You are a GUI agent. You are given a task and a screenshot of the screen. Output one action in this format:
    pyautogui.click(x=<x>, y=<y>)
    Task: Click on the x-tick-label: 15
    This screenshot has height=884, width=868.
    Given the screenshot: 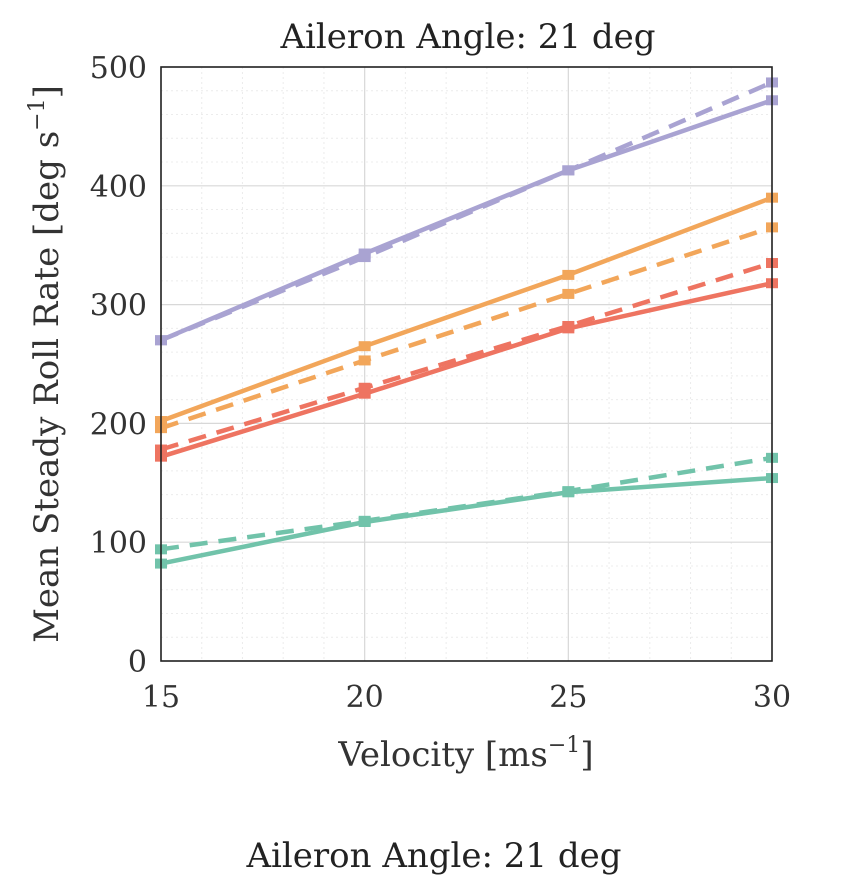 What is the action you would take?
    pyautogui.click(x=161, y=697)
    